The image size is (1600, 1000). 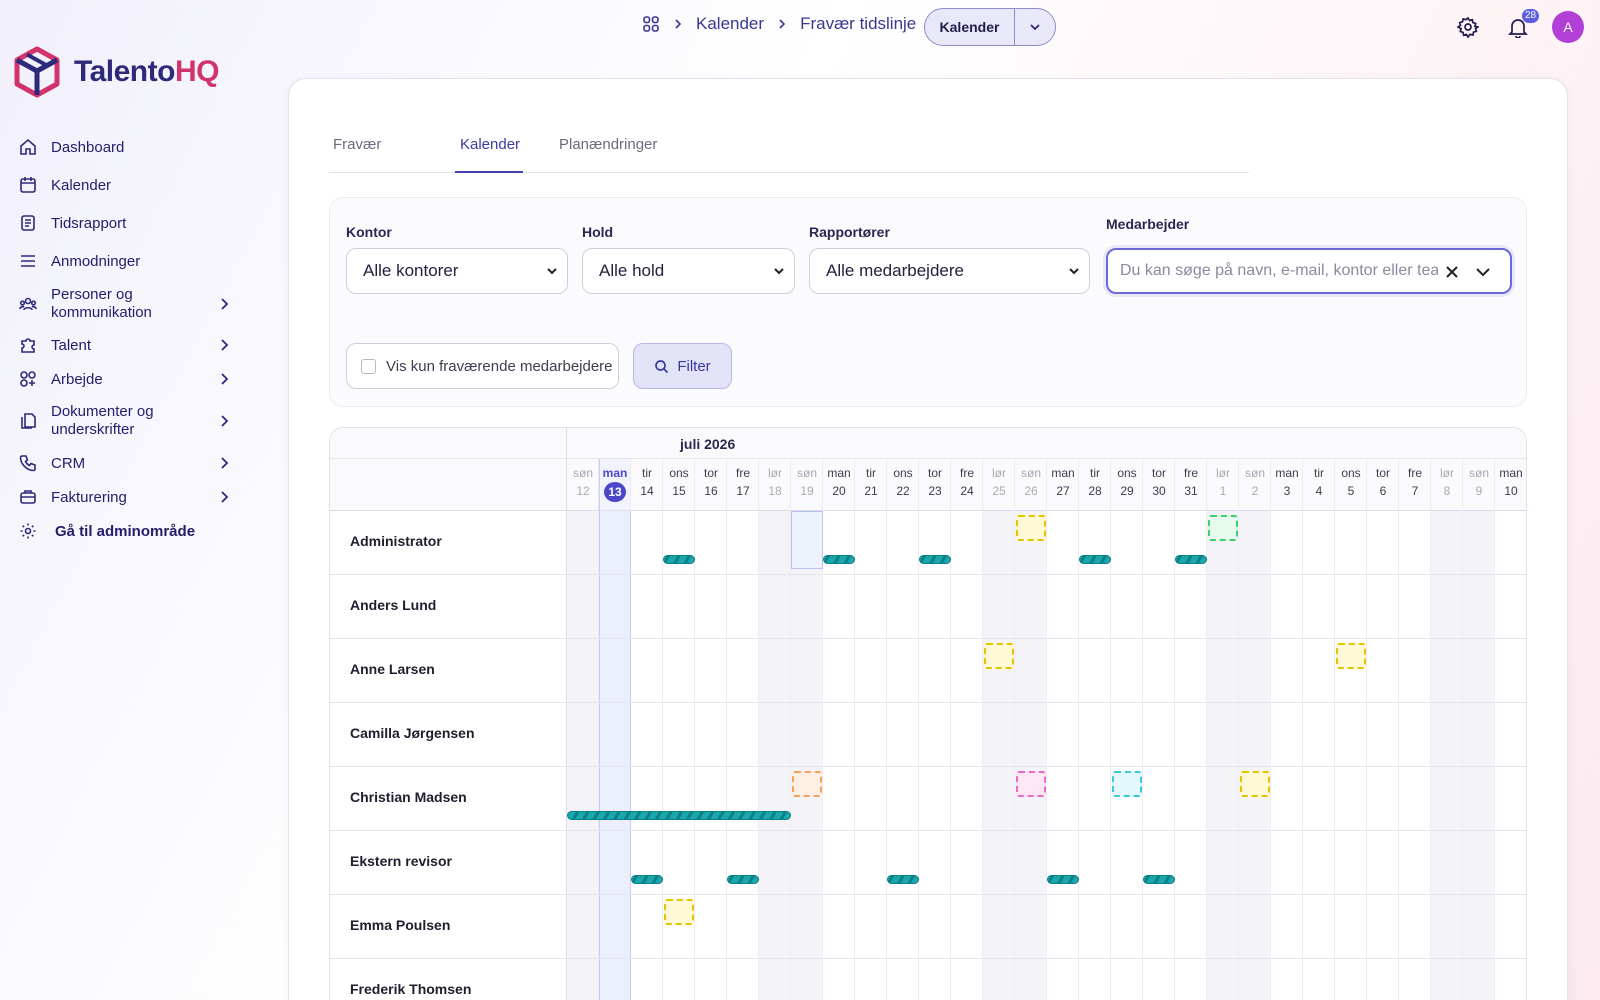 I want to click on office-select: Alle kontorer, so click(x=457, y=271).